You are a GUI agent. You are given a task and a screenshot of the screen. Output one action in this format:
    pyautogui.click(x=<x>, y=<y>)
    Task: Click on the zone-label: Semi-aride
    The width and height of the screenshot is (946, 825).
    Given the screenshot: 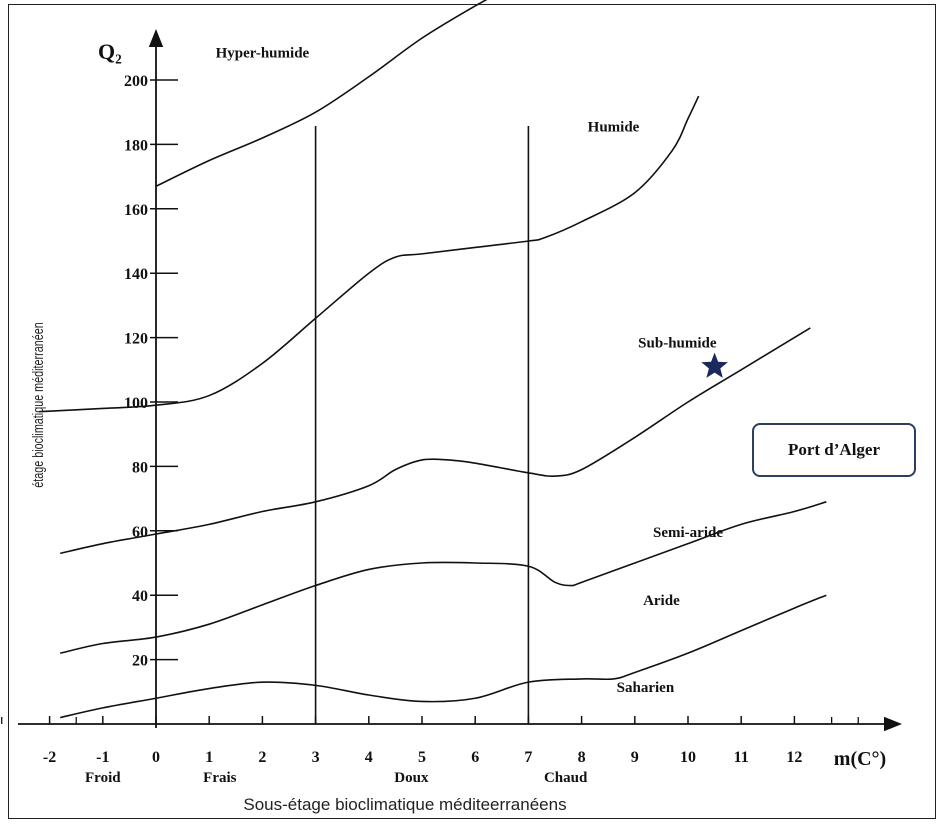 What is the action you would take?
    pyautogui.click(x=688, y=533)
    